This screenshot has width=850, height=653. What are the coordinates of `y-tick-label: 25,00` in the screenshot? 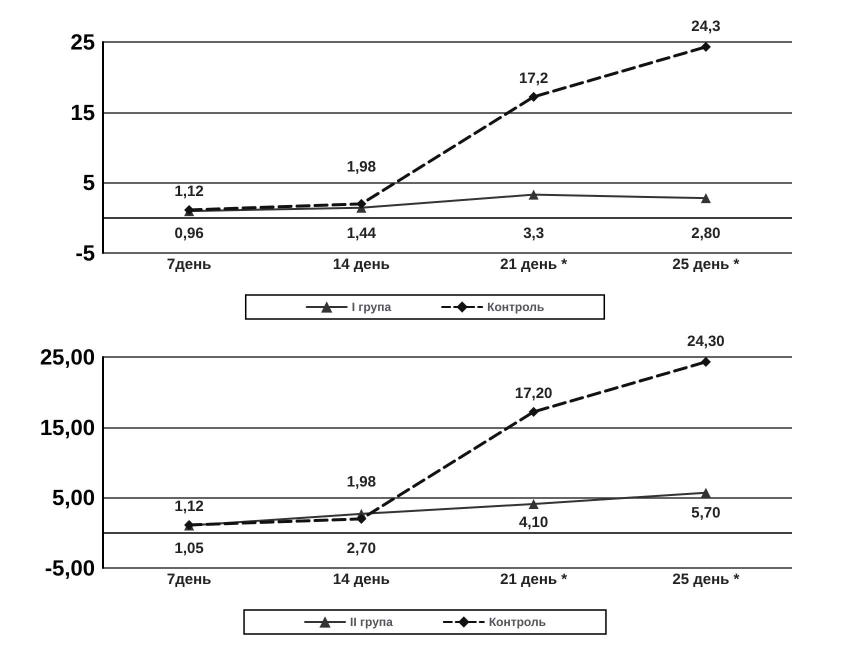 It's located at (67, 357).